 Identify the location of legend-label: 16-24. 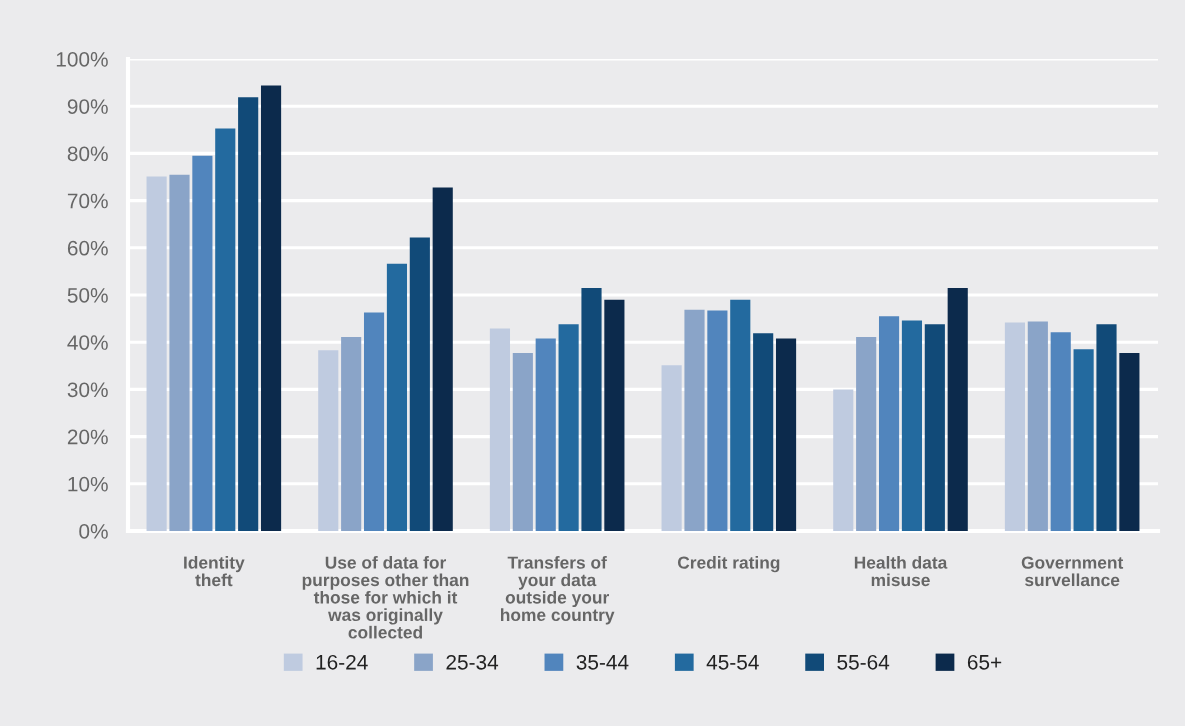
(342, 662).